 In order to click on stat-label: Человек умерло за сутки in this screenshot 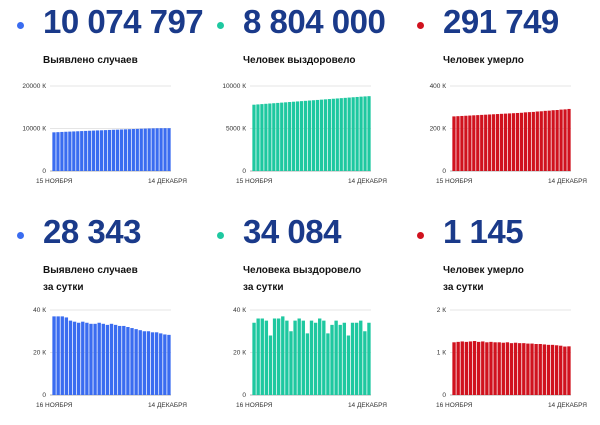, I will do `click(483, 279)`.